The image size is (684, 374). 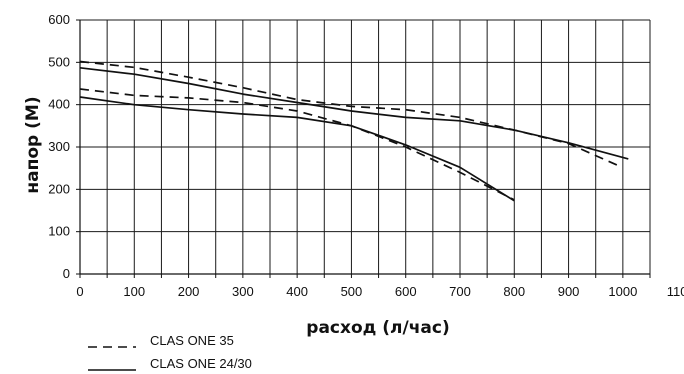 What do you see at coordinates (66, 273) in the screenshot?
I see `y-tick-label: 0` at bounding box center [66, 273].